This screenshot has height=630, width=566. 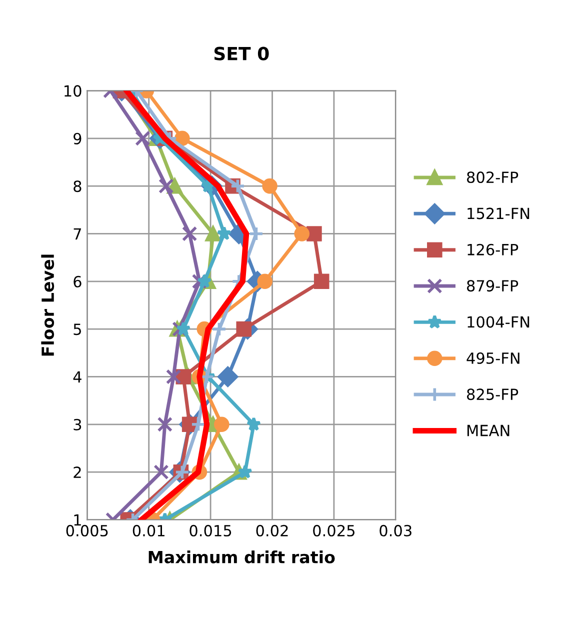 What do you see at coordinates (333, 530) in the screenshot?
I see `x-tick-label: 0.025` at bounding box center [333, 530].